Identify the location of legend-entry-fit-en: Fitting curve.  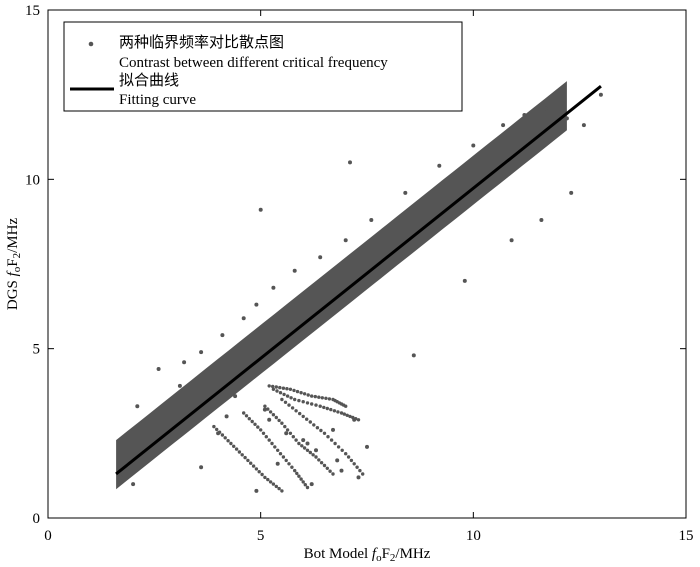
(157, 100).